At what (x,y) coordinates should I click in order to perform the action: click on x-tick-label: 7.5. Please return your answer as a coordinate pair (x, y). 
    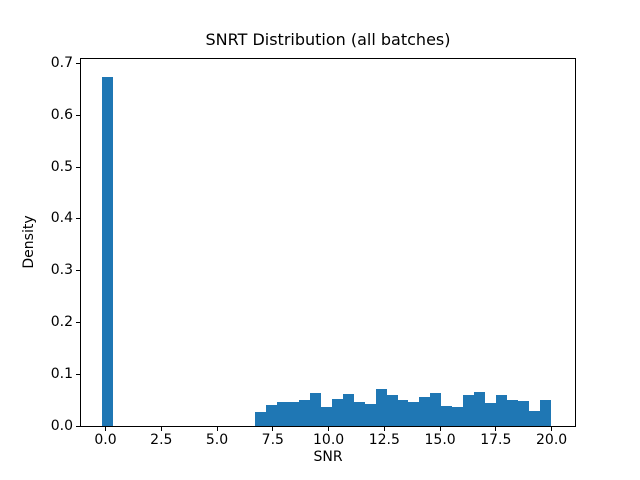
    Looking at the image, I should click on (272, 440).